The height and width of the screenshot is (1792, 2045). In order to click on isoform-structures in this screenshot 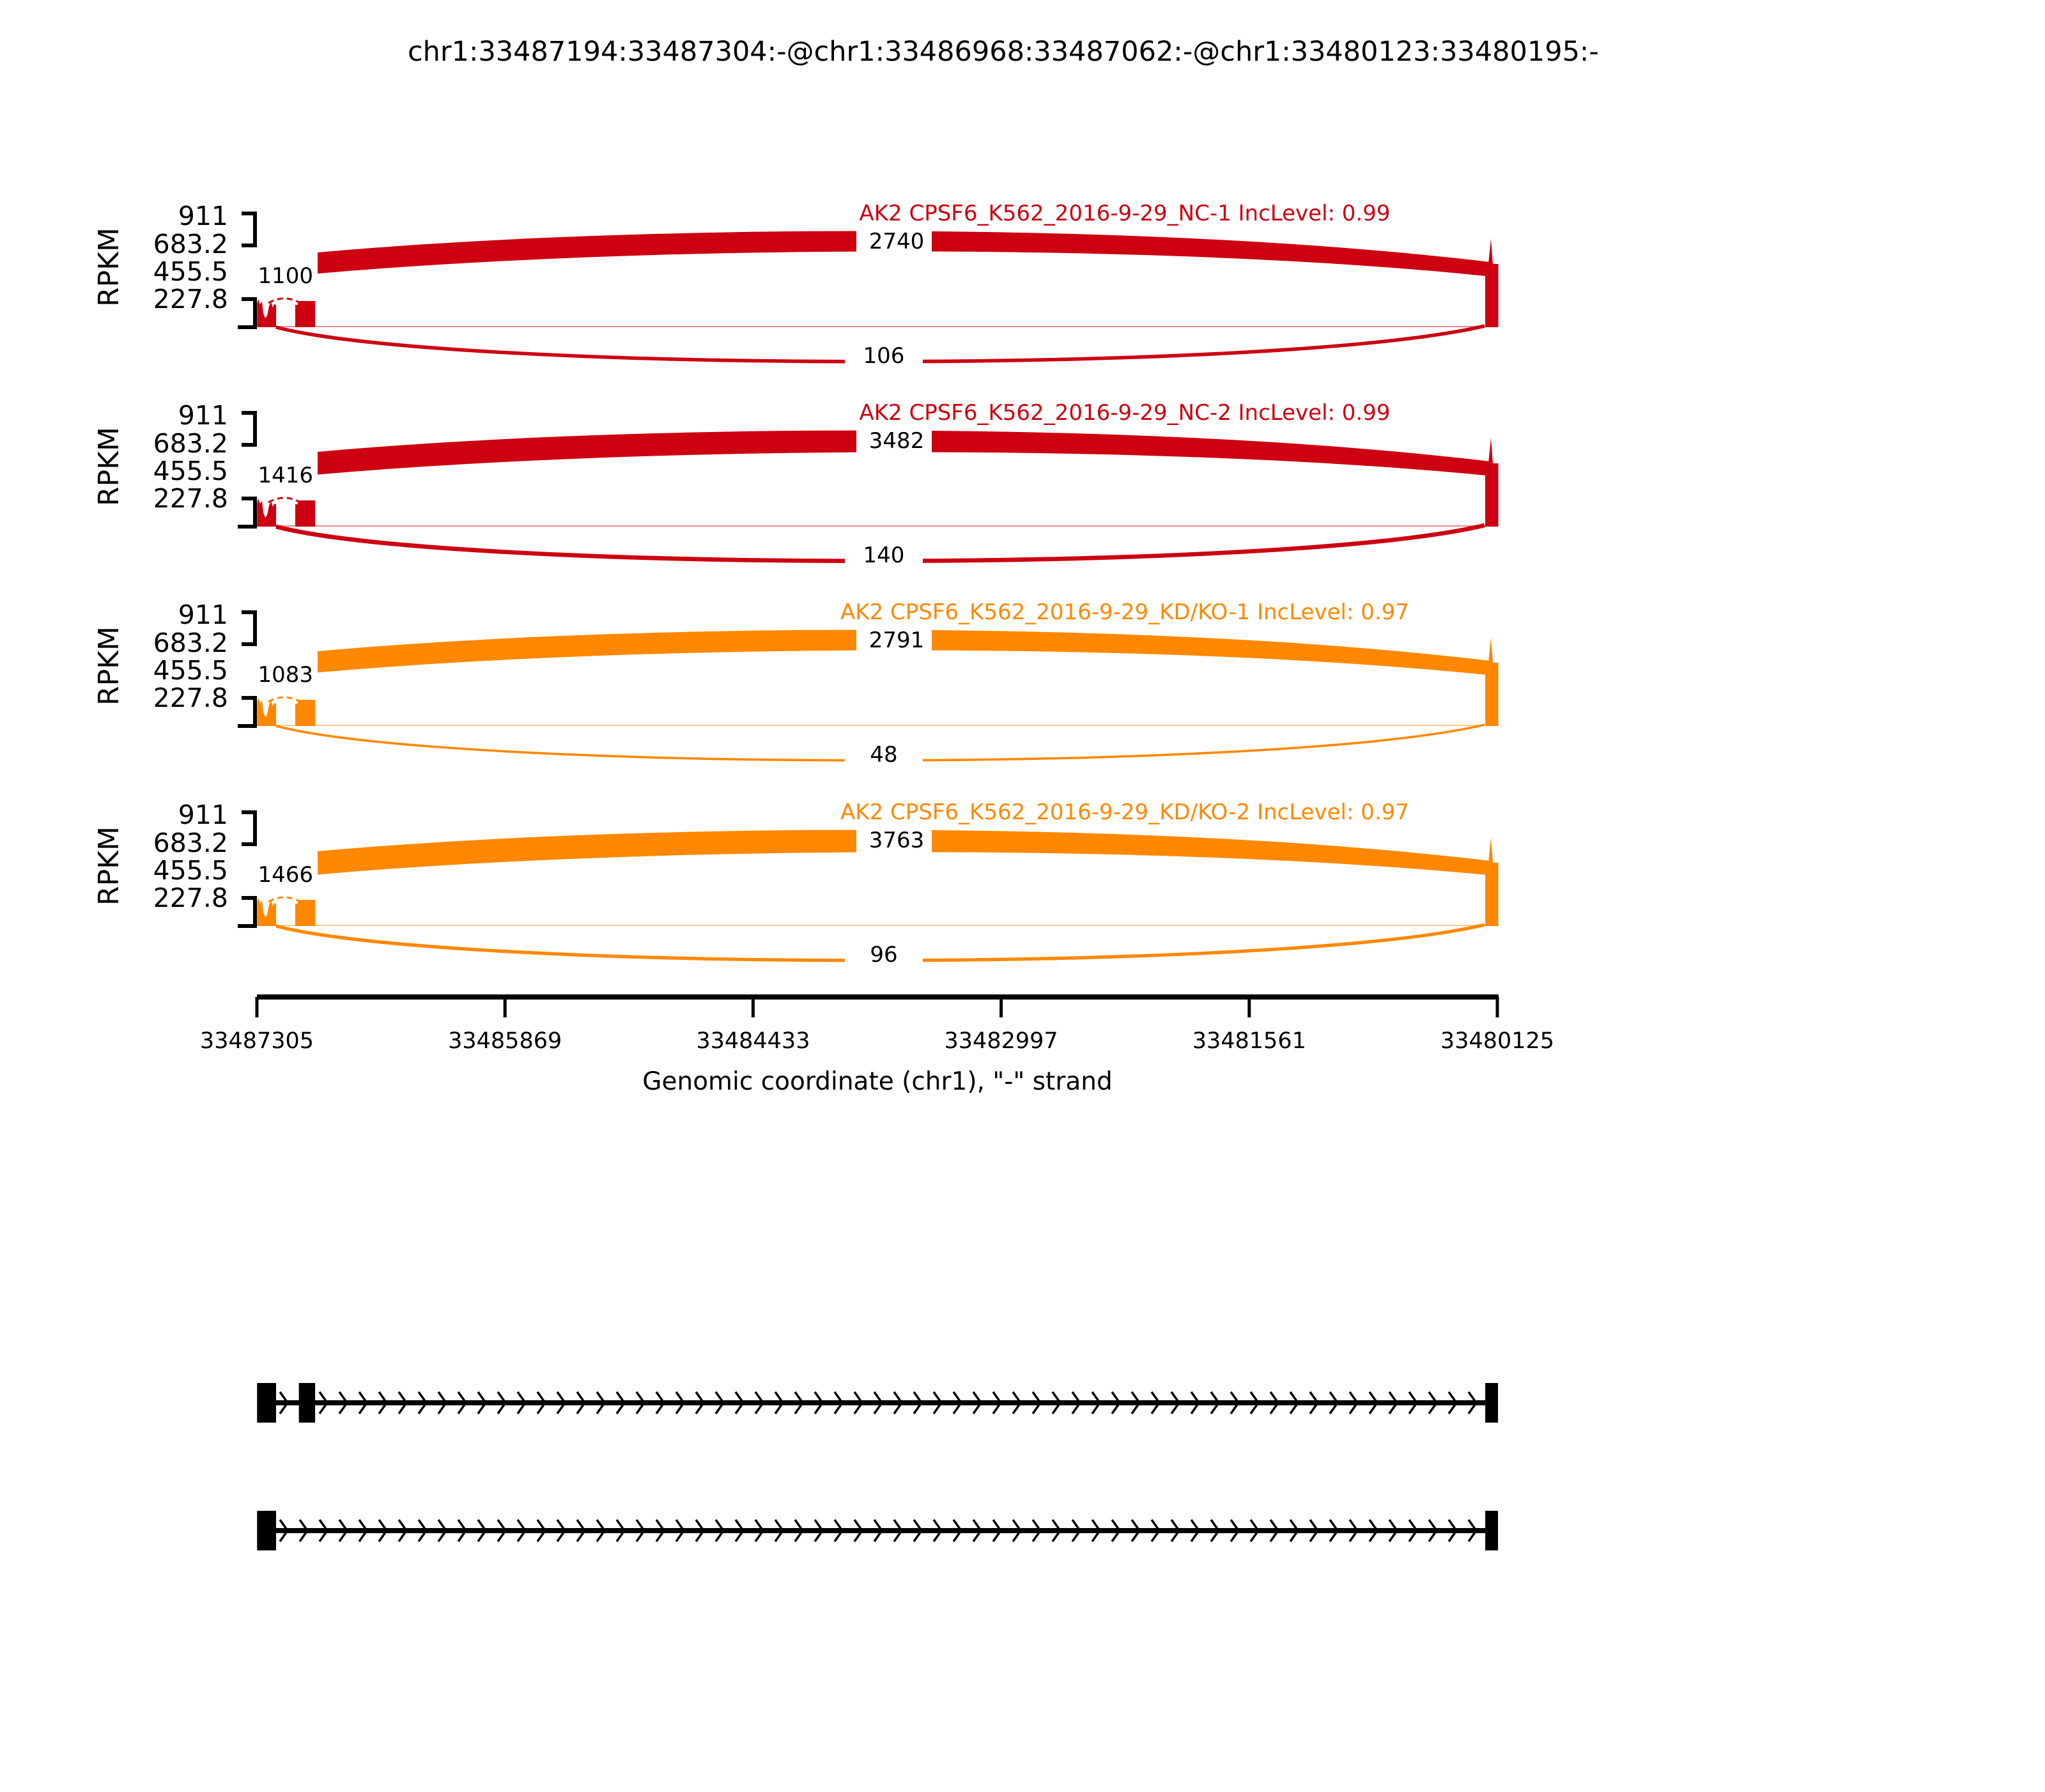, I will do `click(878, 1466)`.